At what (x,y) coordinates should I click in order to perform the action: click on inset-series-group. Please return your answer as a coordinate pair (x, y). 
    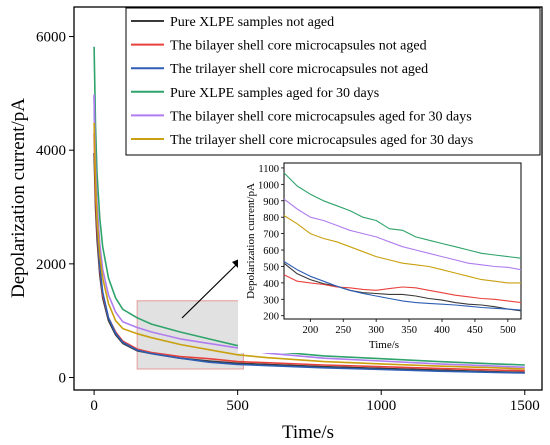
    Looking at the image, I should click on (402, 242).